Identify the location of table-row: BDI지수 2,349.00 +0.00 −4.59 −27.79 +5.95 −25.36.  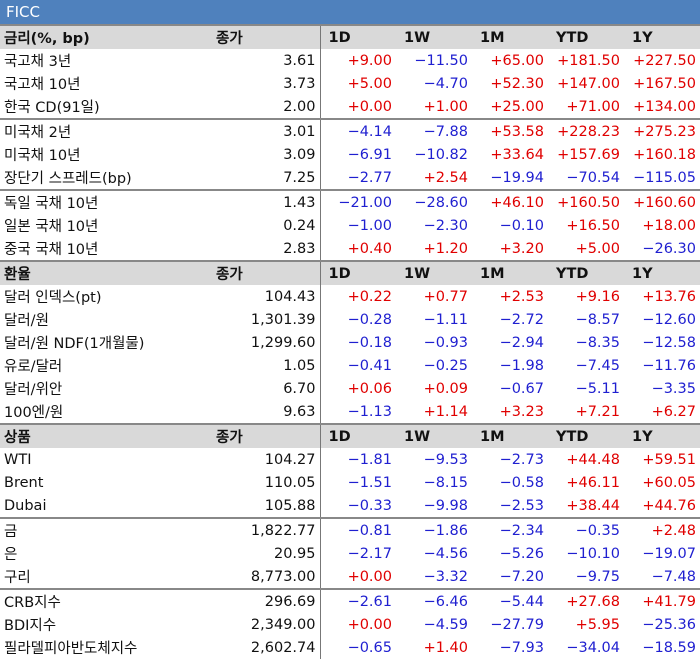
(350, 624).